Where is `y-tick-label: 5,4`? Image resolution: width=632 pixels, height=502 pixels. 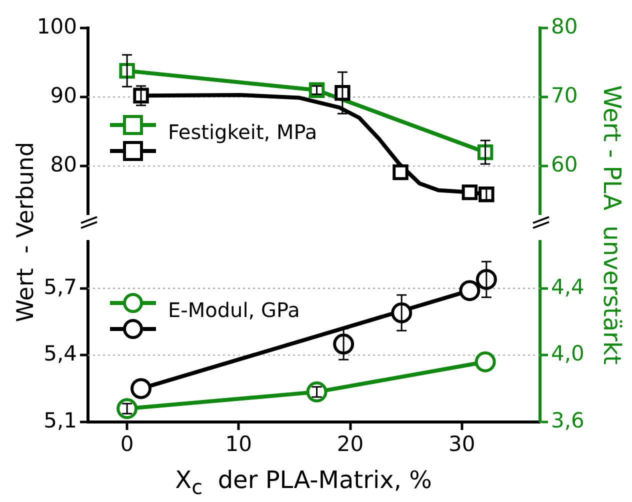
y-tick-label: 5,4 is located at coordinates (60, 354).